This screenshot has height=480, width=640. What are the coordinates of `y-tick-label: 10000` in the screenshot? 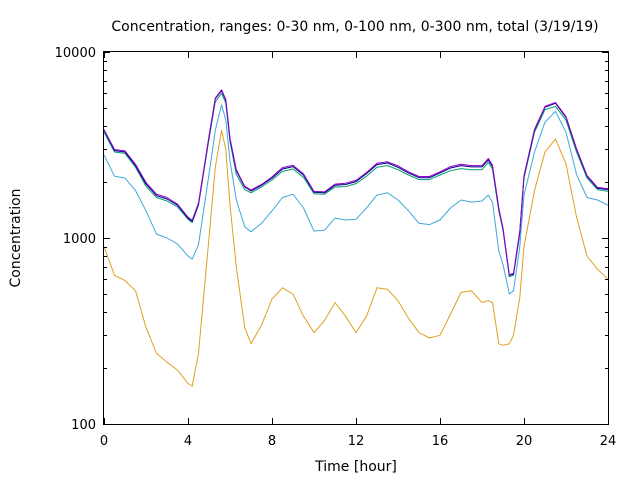 It's located at (75, 53).